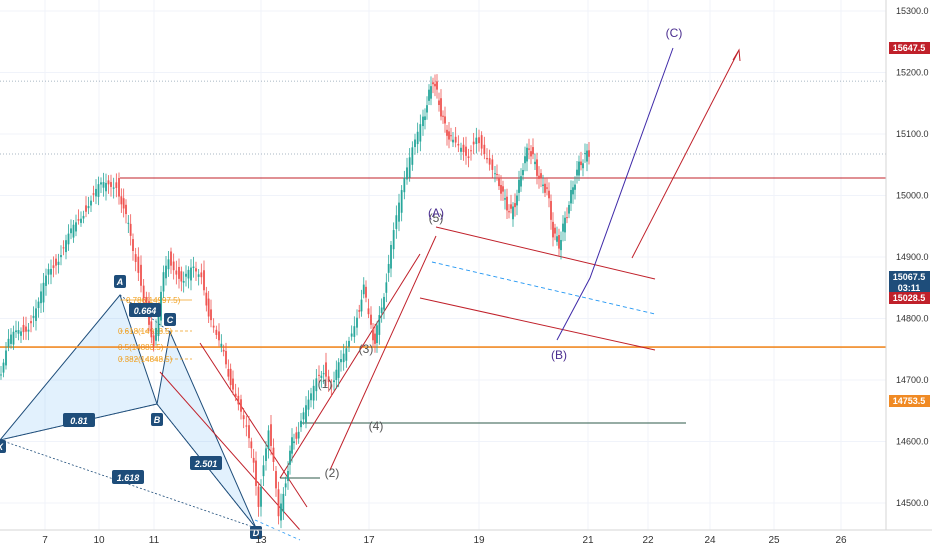 This screenshot has width=932, height=550. Describe the element at coordinates (912, 319) in the screenshot. I see `y-tick-label: 14800.0` at that location.